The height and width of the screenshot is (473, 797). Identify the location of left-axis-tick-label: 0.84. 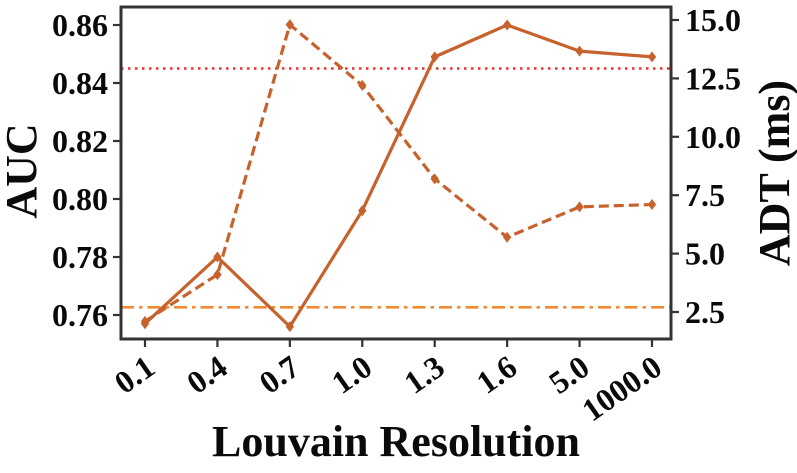
(80, 83).